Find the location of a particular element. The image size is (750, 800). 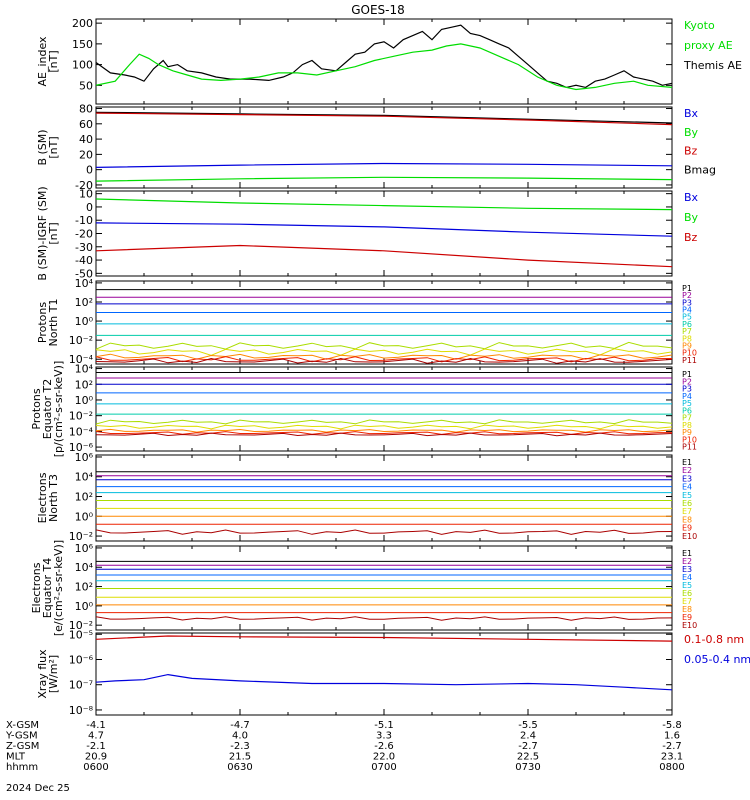

x-tick-label: -2.6 is located at coordinates (384, 746).